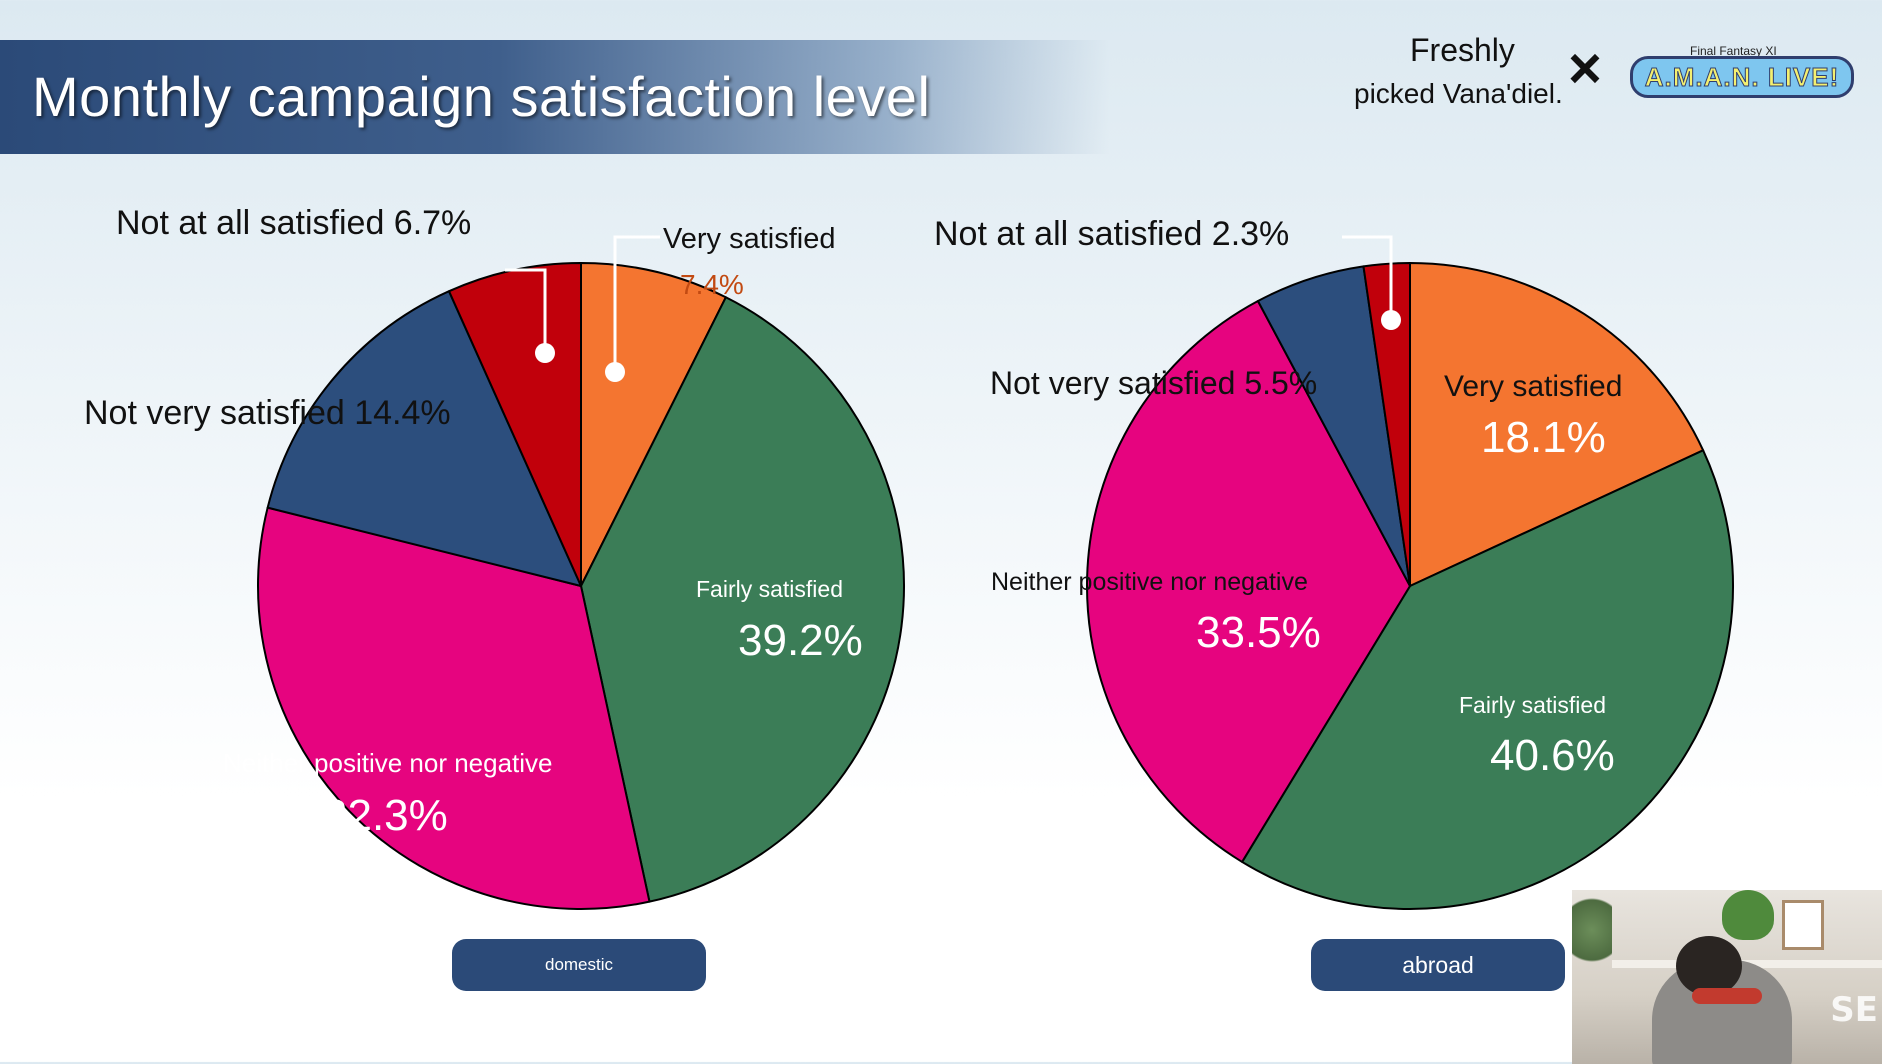 Image resolution: width=1882 pixels, height=1064 pixels. Describe the element at coordinates (636, 303) in the screenshot. I see `leader-line-dom-very-sat` at that location.